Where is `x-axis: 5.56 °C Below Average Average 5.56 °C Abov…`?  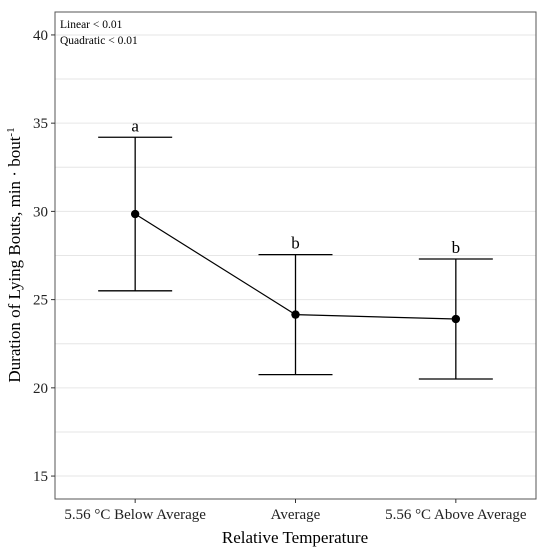
x-axis: 5.56 °C Below Average Average 5.56 °C Abov… is located at coordinates (295, 511).